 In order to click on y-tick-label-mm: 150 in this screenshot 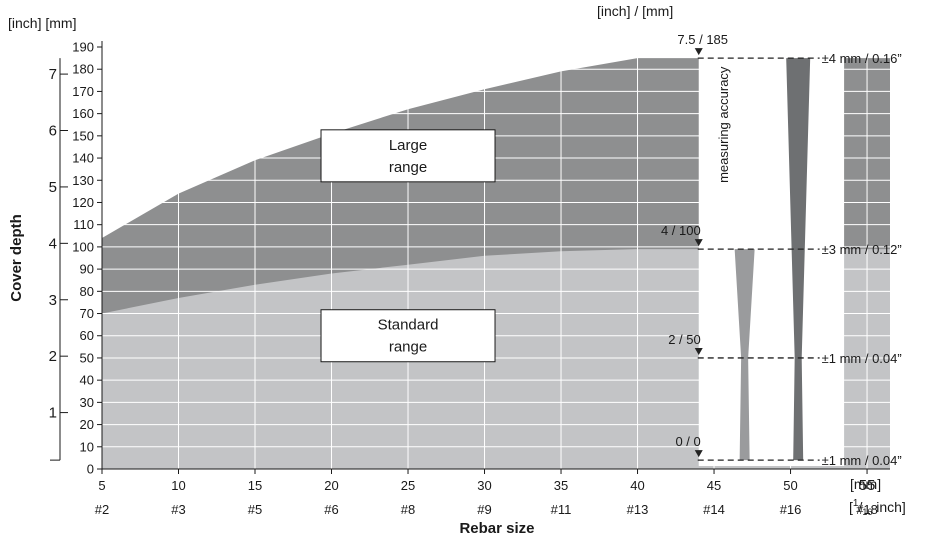, I will do `click(83, 135)`.